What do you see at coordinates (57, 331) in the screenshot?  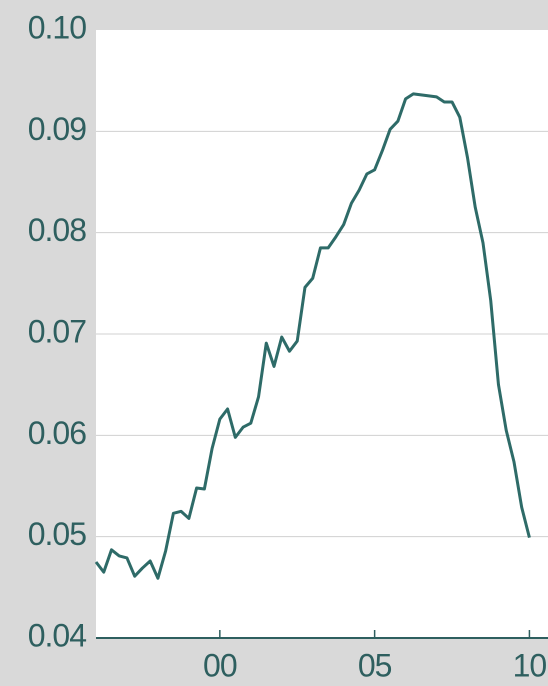 I see `y-tick-label: 0.07` at bounding box center [57, 331].